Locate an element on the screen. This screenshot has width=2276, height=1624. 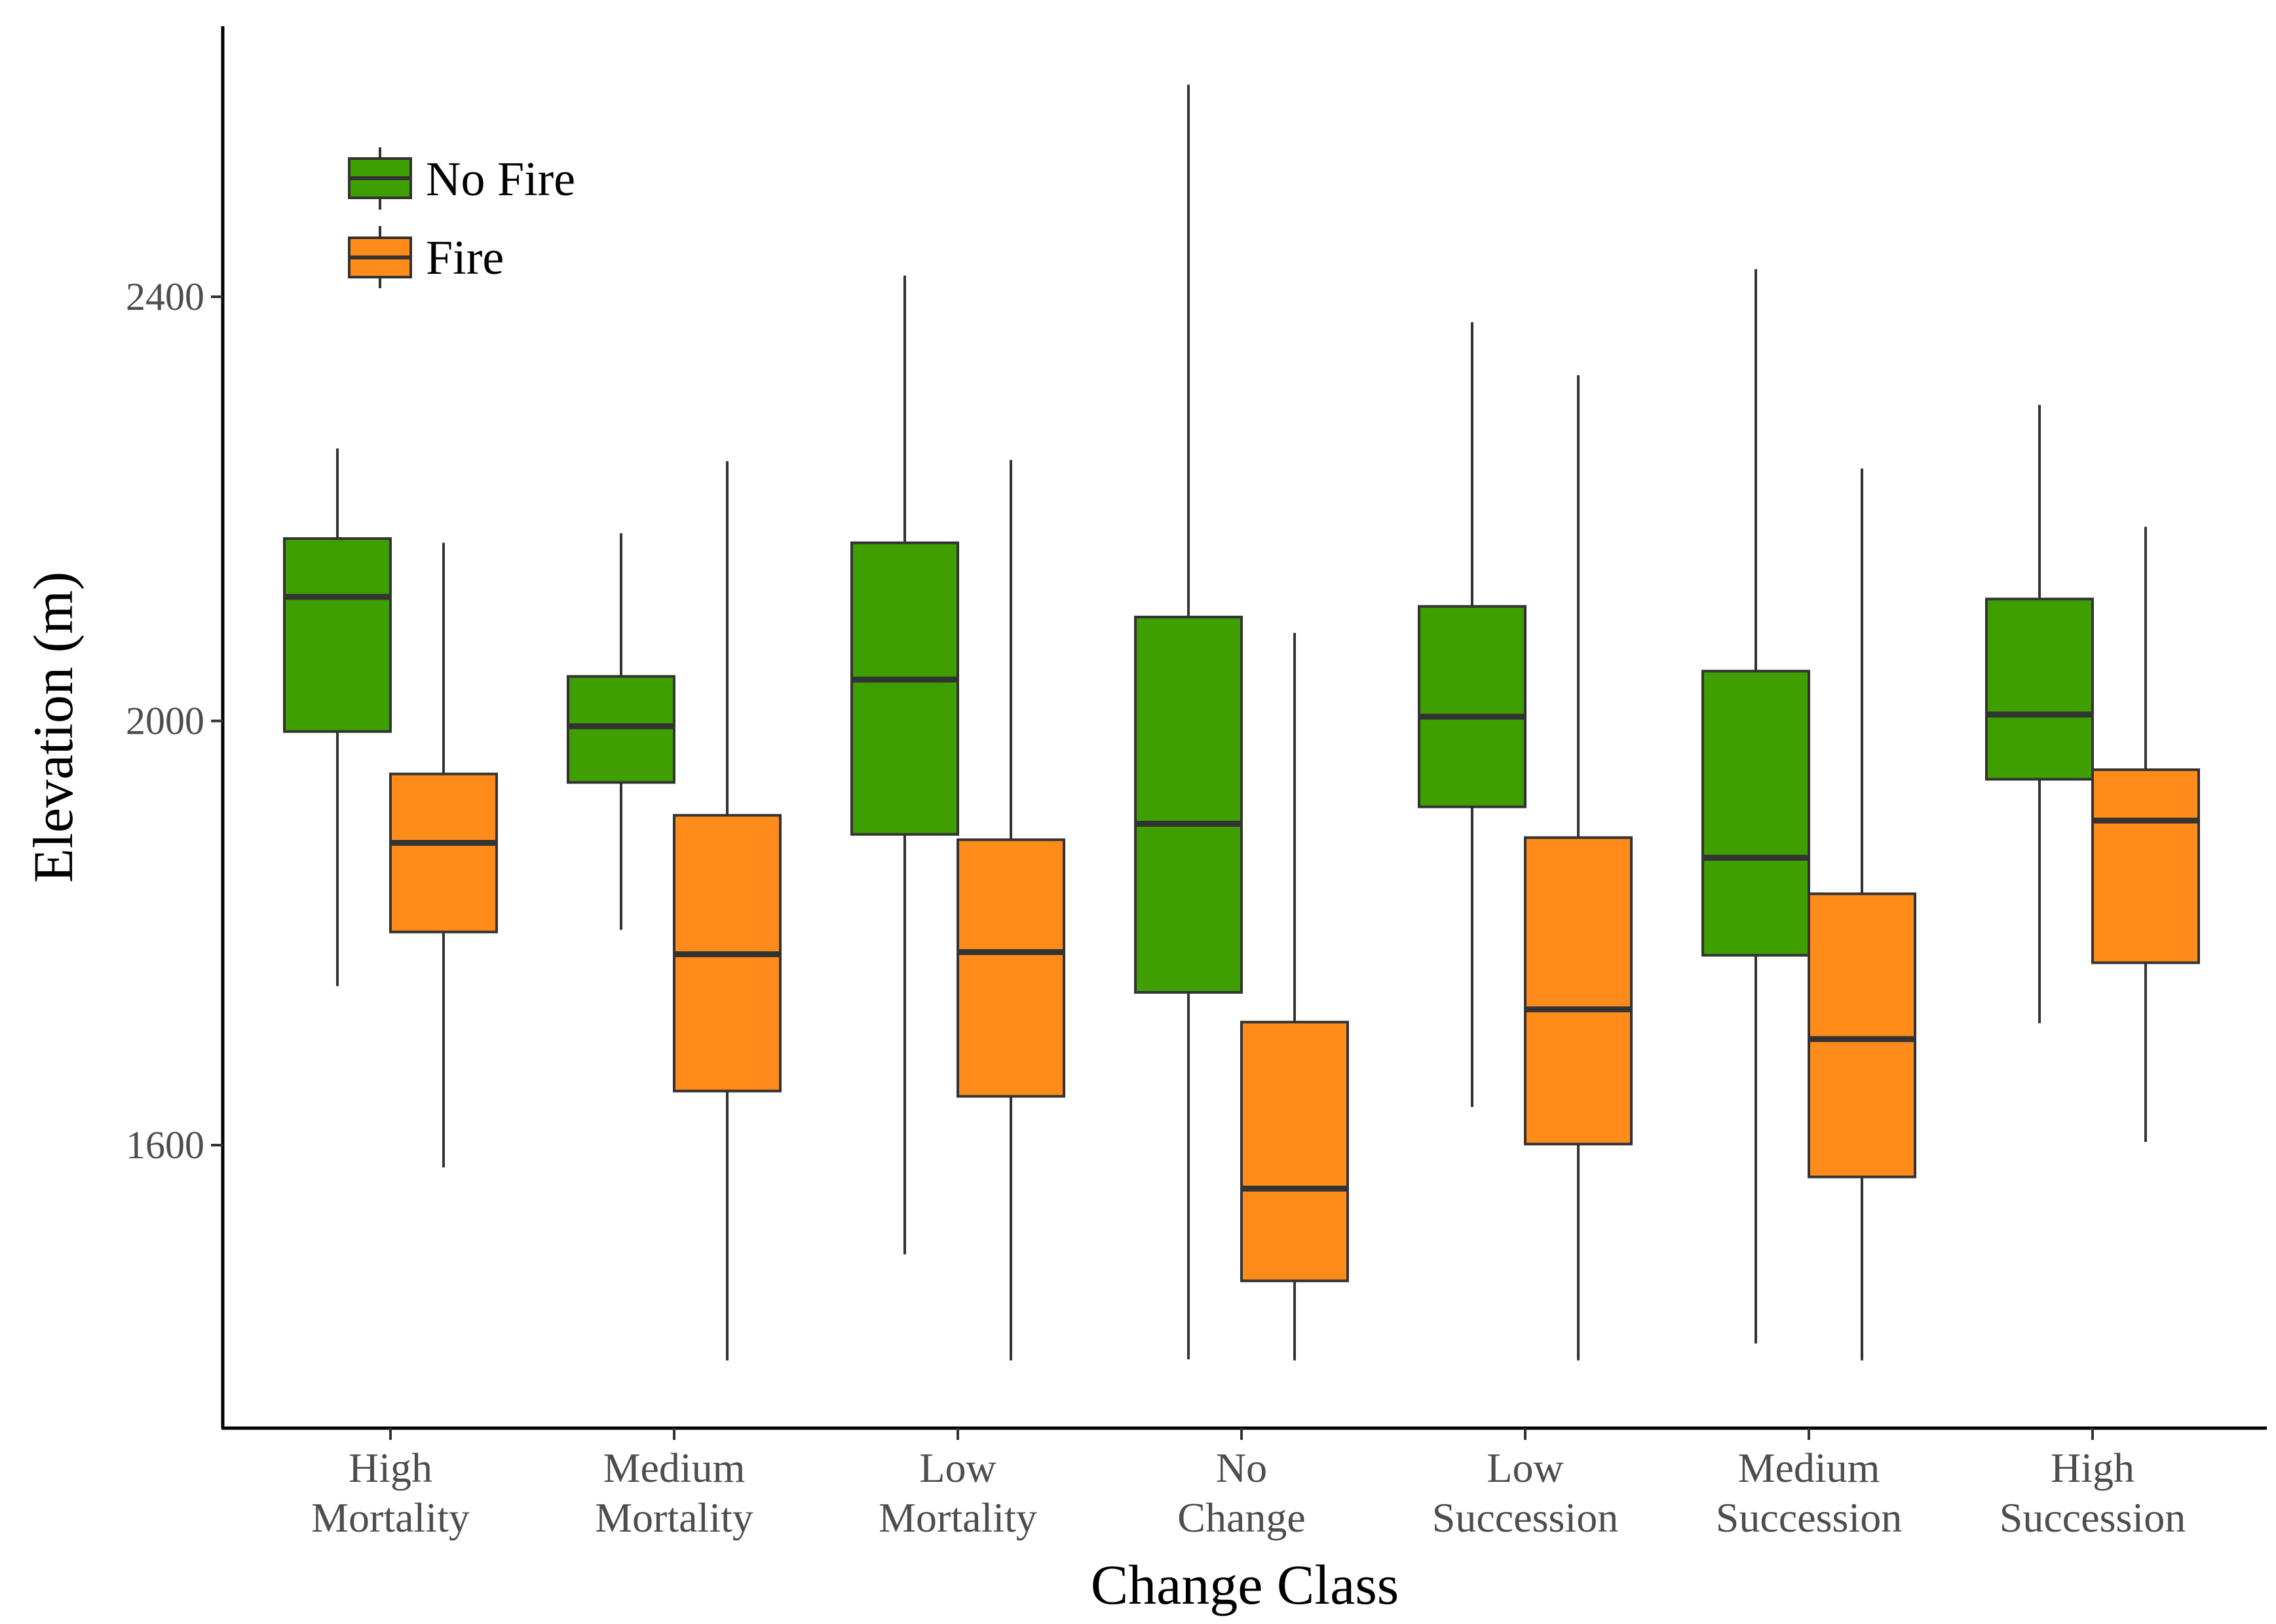
iqr-box-no-fire-medium-mortality is located at coordinates (621, 729).